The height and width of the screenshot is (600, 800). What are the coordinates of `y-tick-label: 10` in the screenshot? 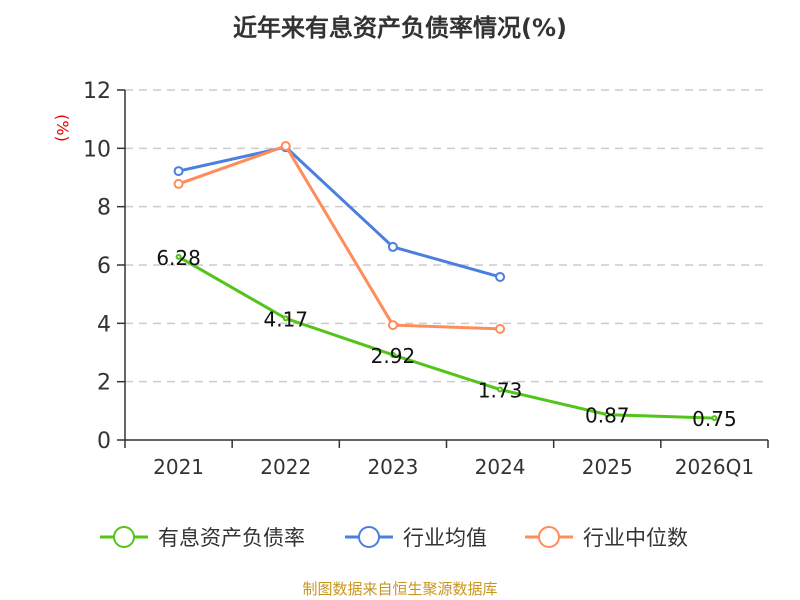 It's located at (97, 149).